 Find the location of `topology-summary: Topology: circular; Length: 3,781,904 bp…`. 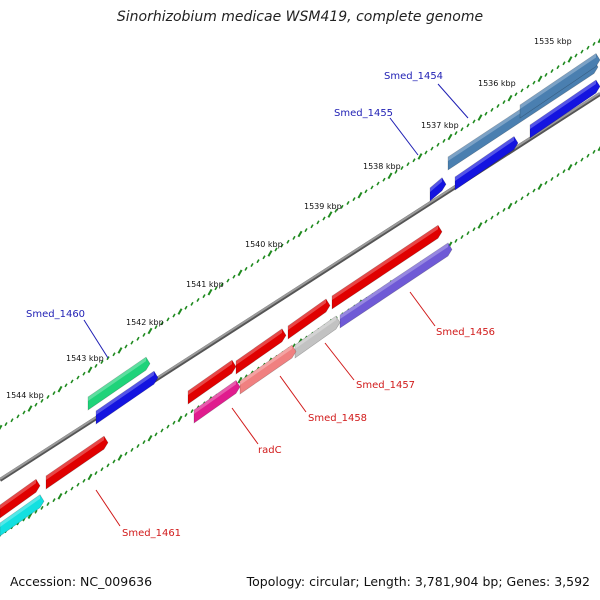

topology-summary: Topology: circular; Length: 3,781,904 bp… is located at coordinates (418, 581).